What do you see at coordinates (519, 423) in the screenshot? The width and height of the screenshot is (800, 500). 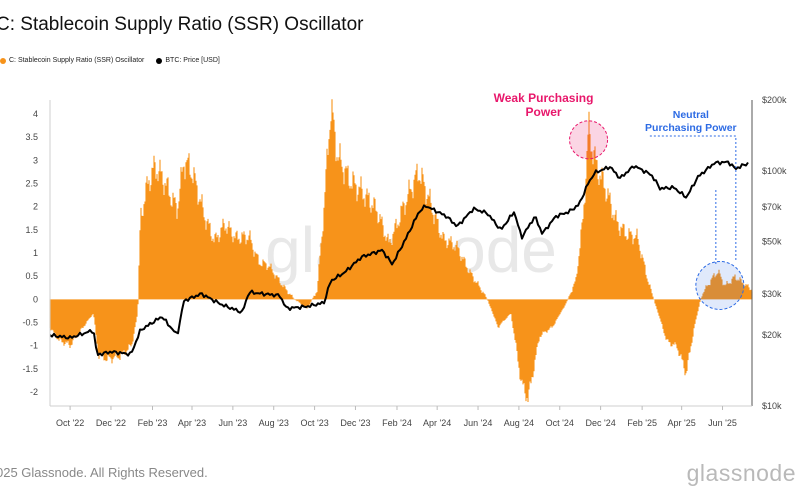 I see `x-tick-label: Aug '24` at bounding box center [519, 423].